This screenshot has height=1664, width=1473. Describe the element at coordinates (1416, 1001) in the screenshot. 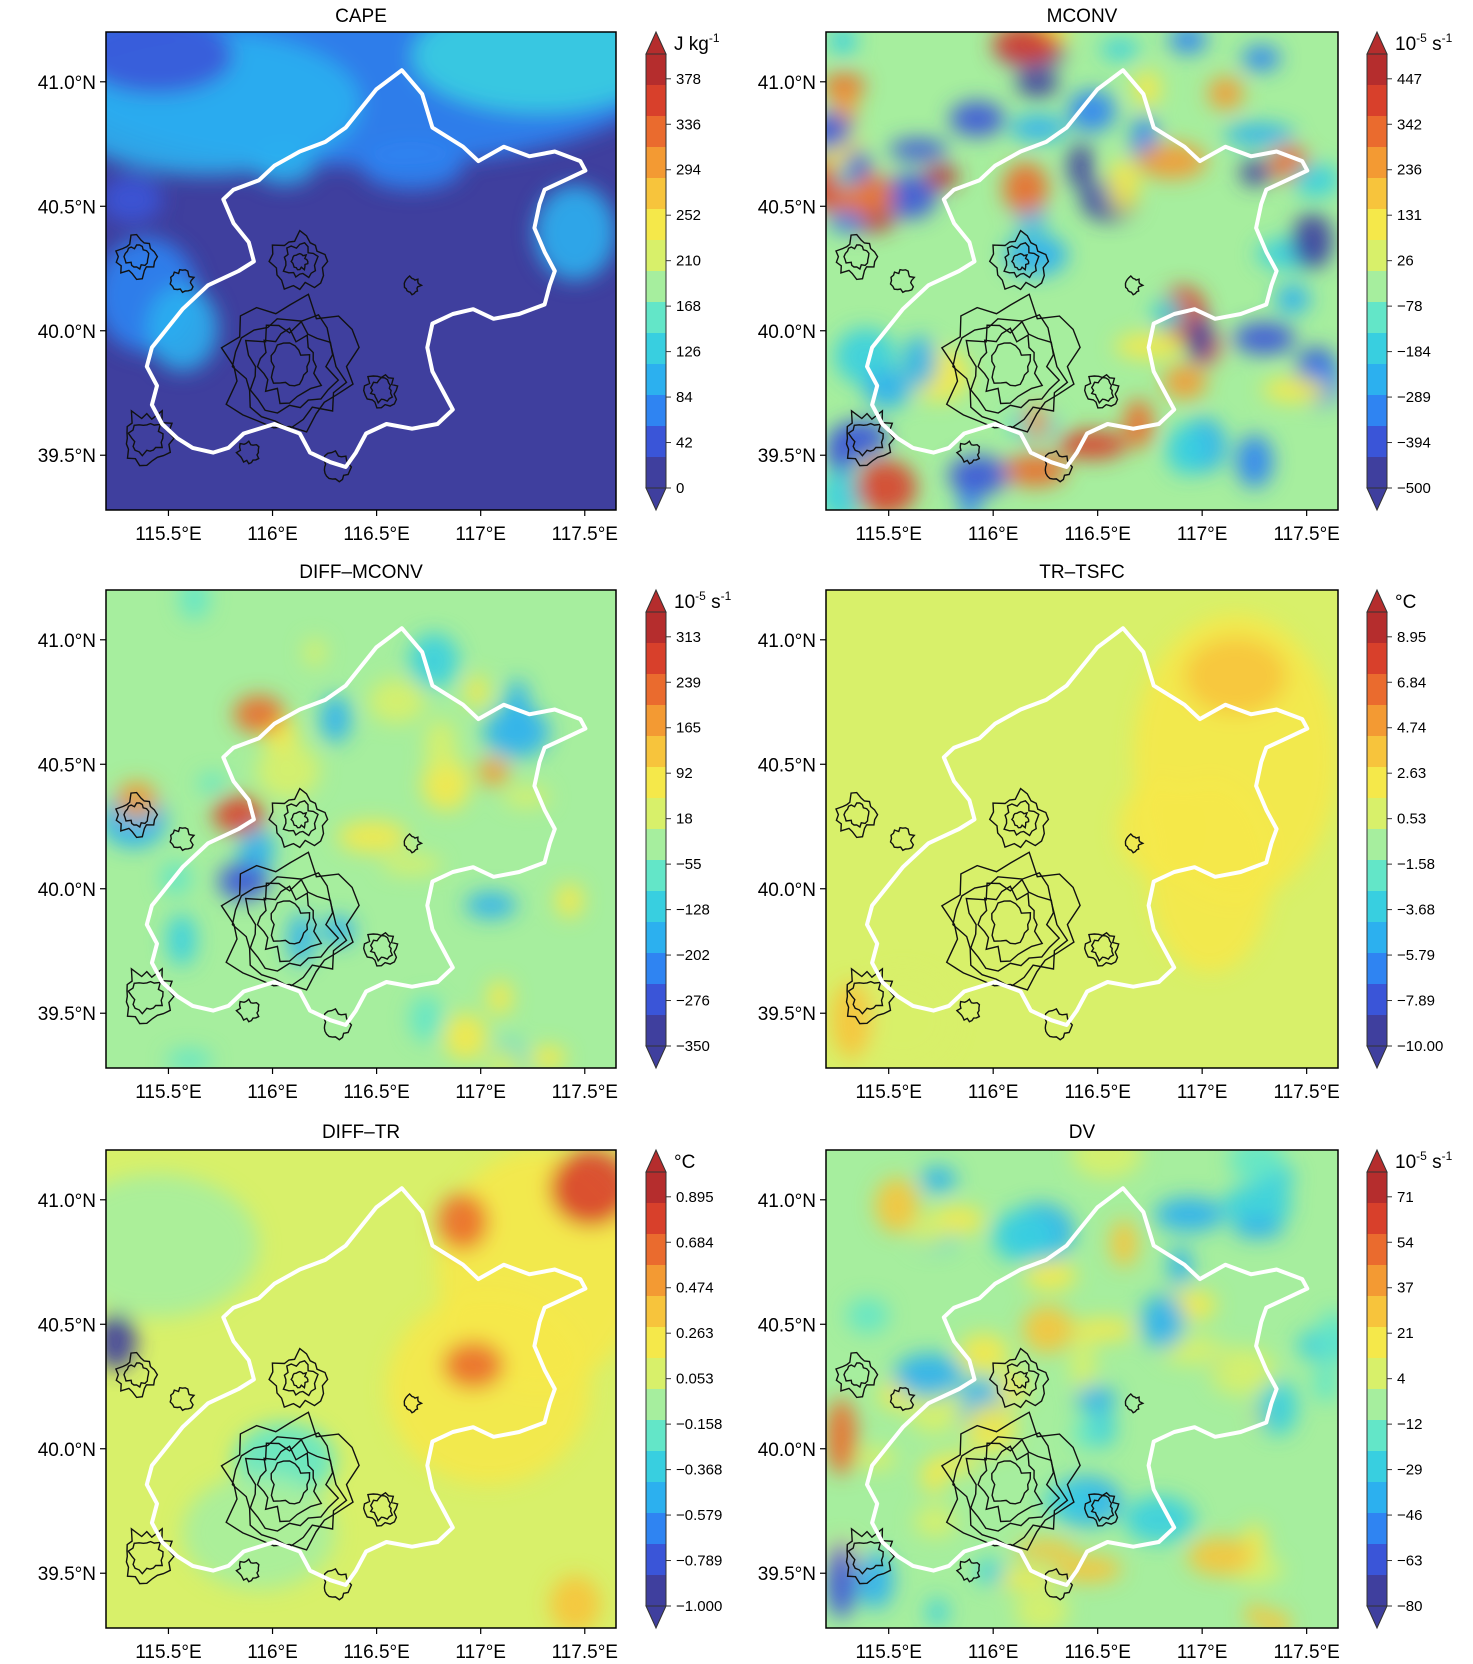

I see `colorbar-tick-label: −7.89` at that location.